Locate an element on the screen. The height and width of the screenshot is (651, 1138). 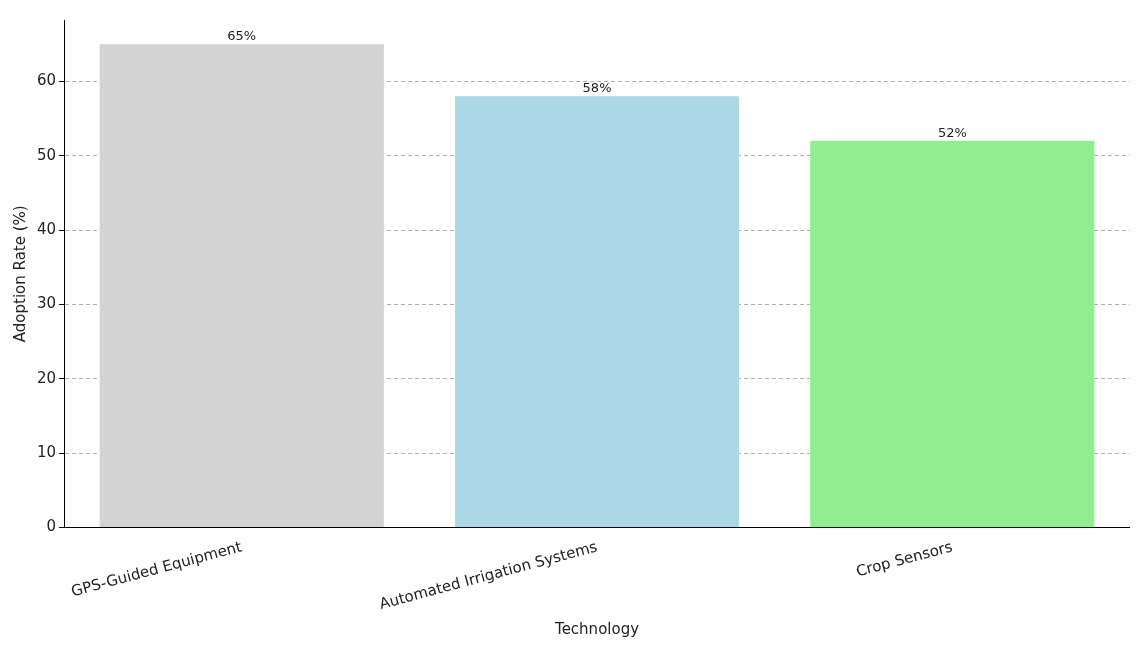
y-axis-title: Adoption Rate (%) is located at coordinates (19, 274).